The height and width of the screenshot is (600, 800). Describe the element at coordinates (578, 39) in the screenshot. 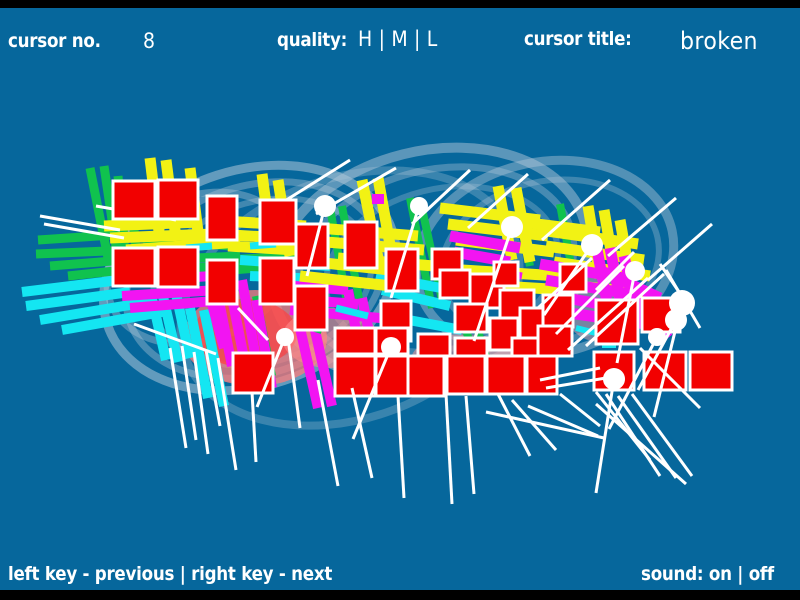

I see `cursor-title-label: cursor title:` at that location.